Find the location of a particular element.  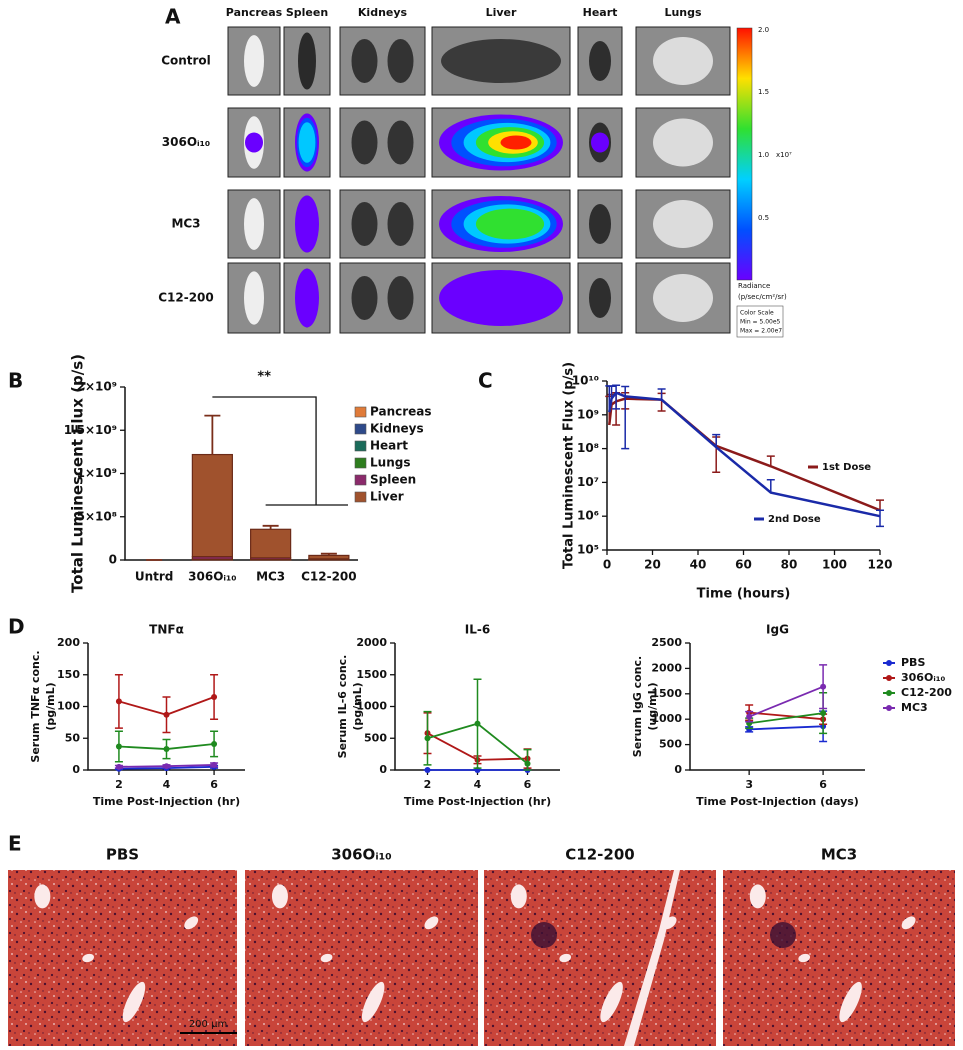

y-tick-label: 5×10⁸ is located at coordinates (97, 516).